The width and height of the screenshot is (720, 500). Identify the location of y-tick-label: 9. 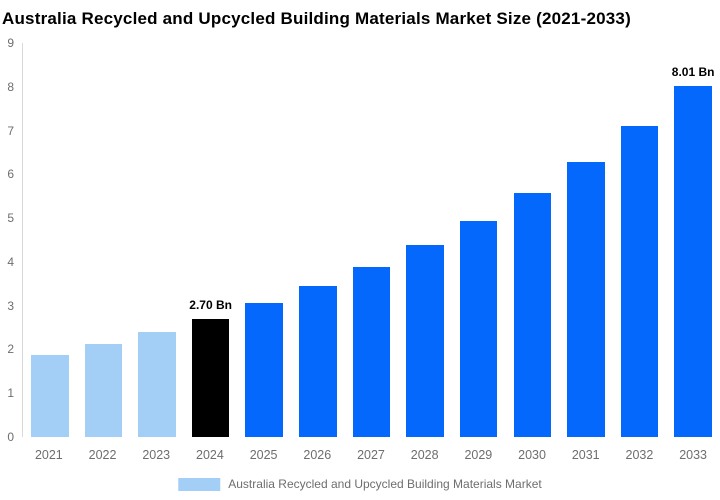
(10, 43).